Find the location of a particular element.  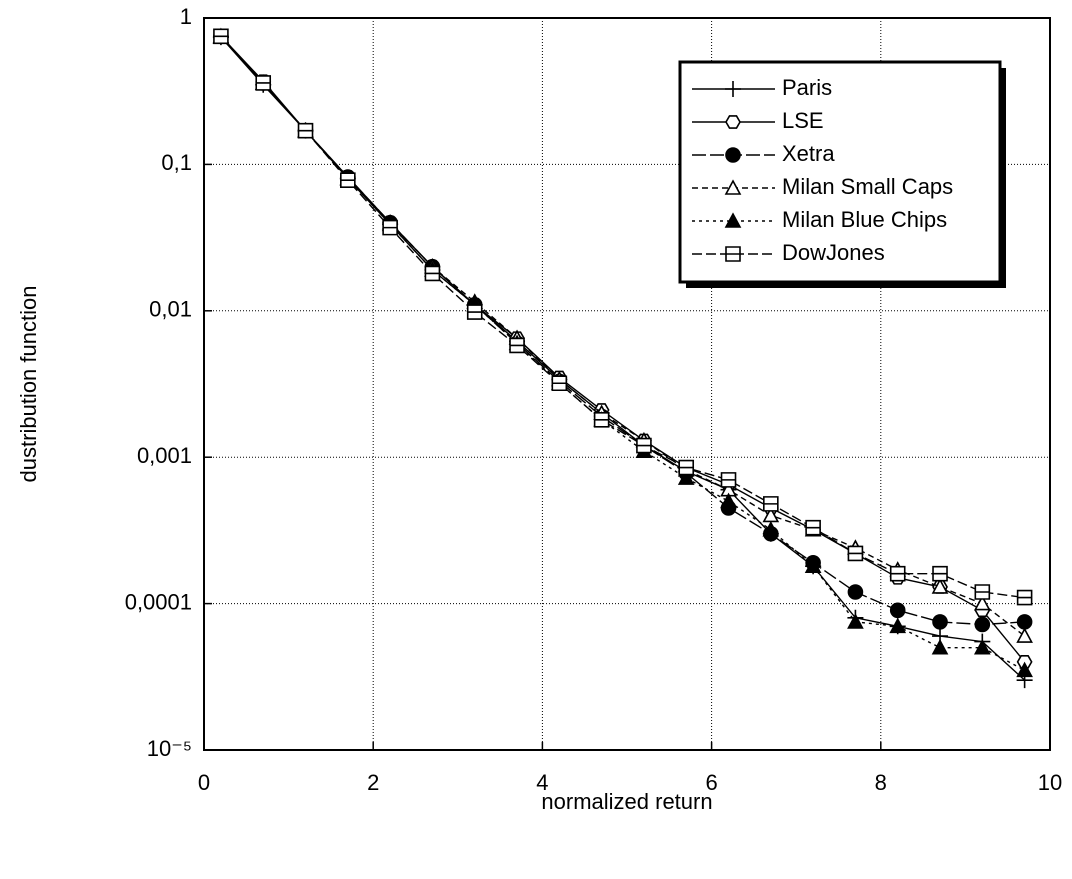

y-tick-label: 0,01 is located at coordinates (170, 309).